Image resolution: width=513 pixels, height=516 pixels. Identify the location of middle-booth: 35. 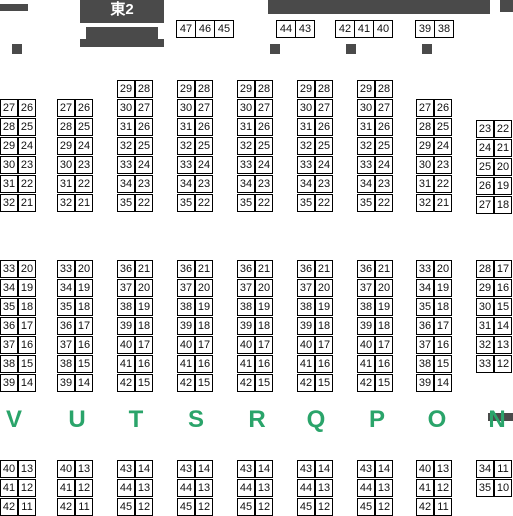
(425, 307).